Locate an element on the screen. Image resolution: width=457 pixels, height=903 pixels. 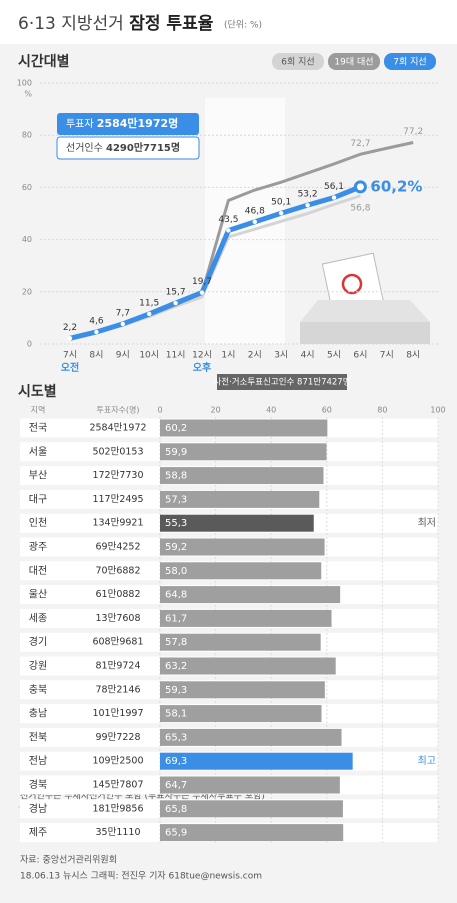
box-body is located at coordinates (365, 333).